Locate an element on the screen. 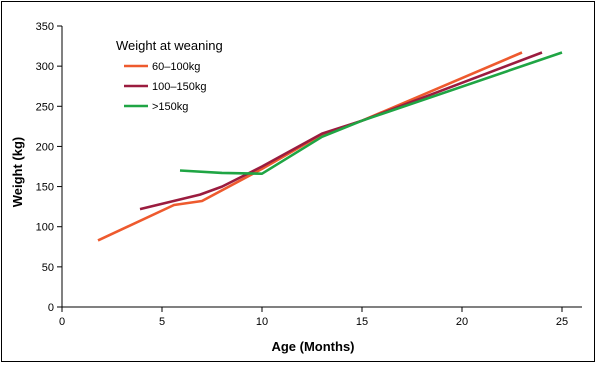  x-tick-label: 0 is located at coordinates (62, 322).